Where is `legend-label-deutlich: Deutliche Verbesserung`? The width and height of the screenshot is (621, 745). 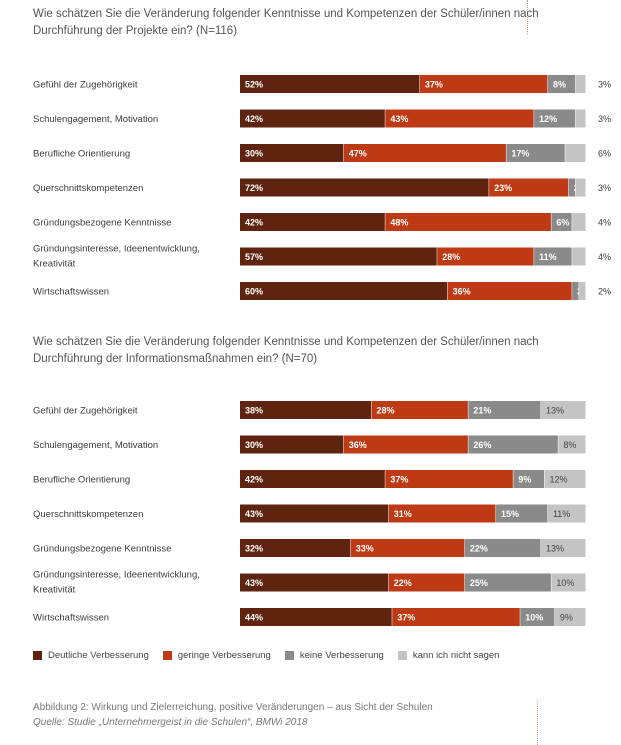 legend-label-deutlich: Deutliche Verbesserung is located at coordinates (98, 655).